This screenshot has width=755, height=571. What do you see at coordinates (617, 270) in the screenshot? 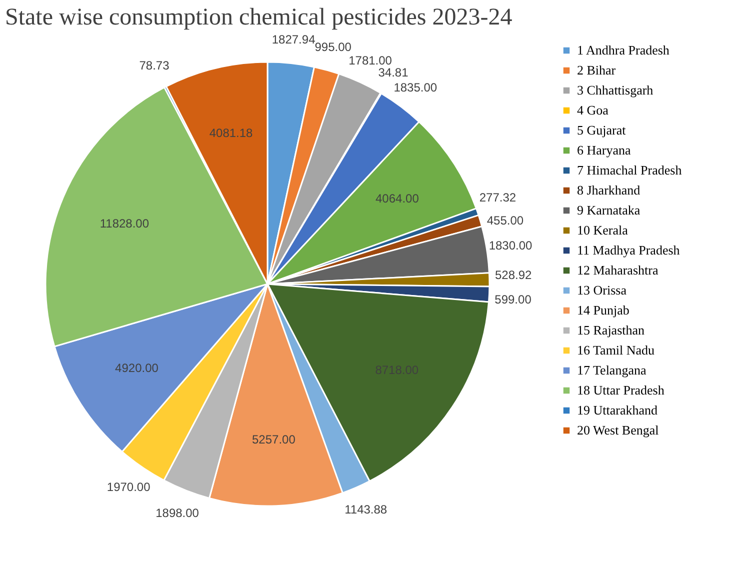
I see `legend-label: 12 Maharashtra` at bounding box center [617, 270].